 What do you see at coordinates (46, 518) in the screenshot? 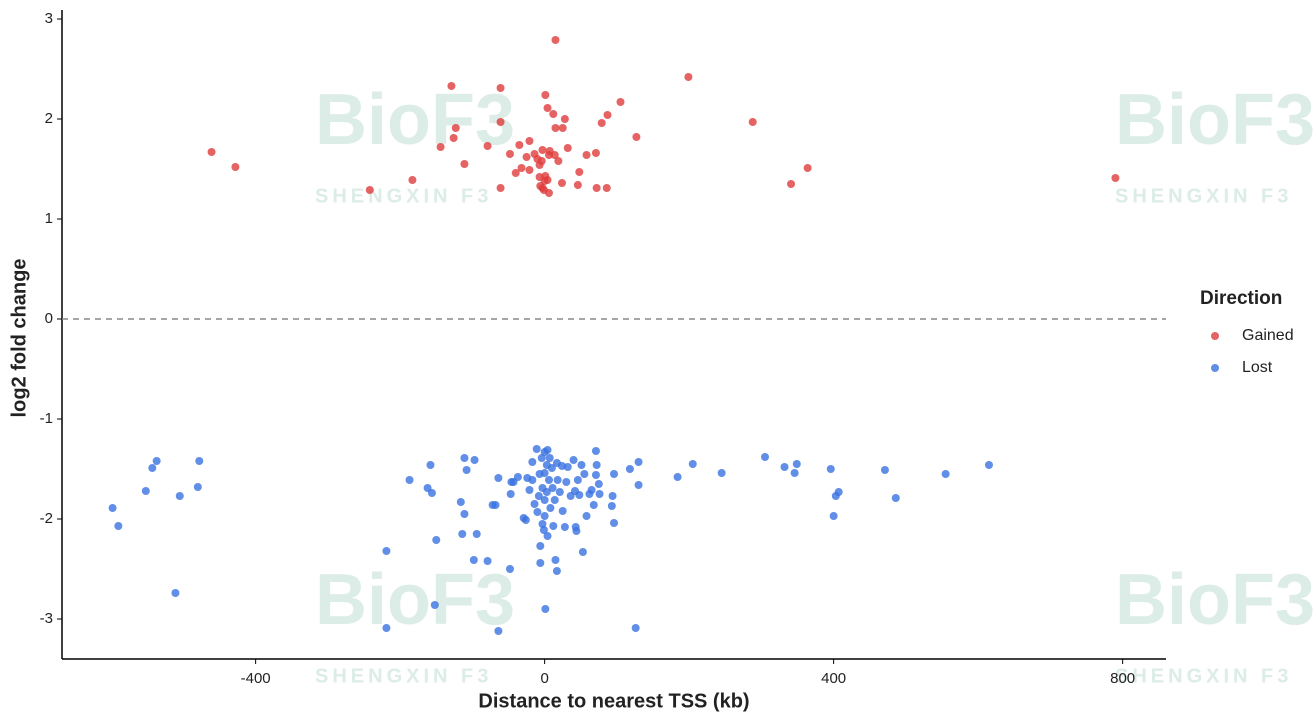
I see `y-tick-label: -2` at bounding box center [46, 518].